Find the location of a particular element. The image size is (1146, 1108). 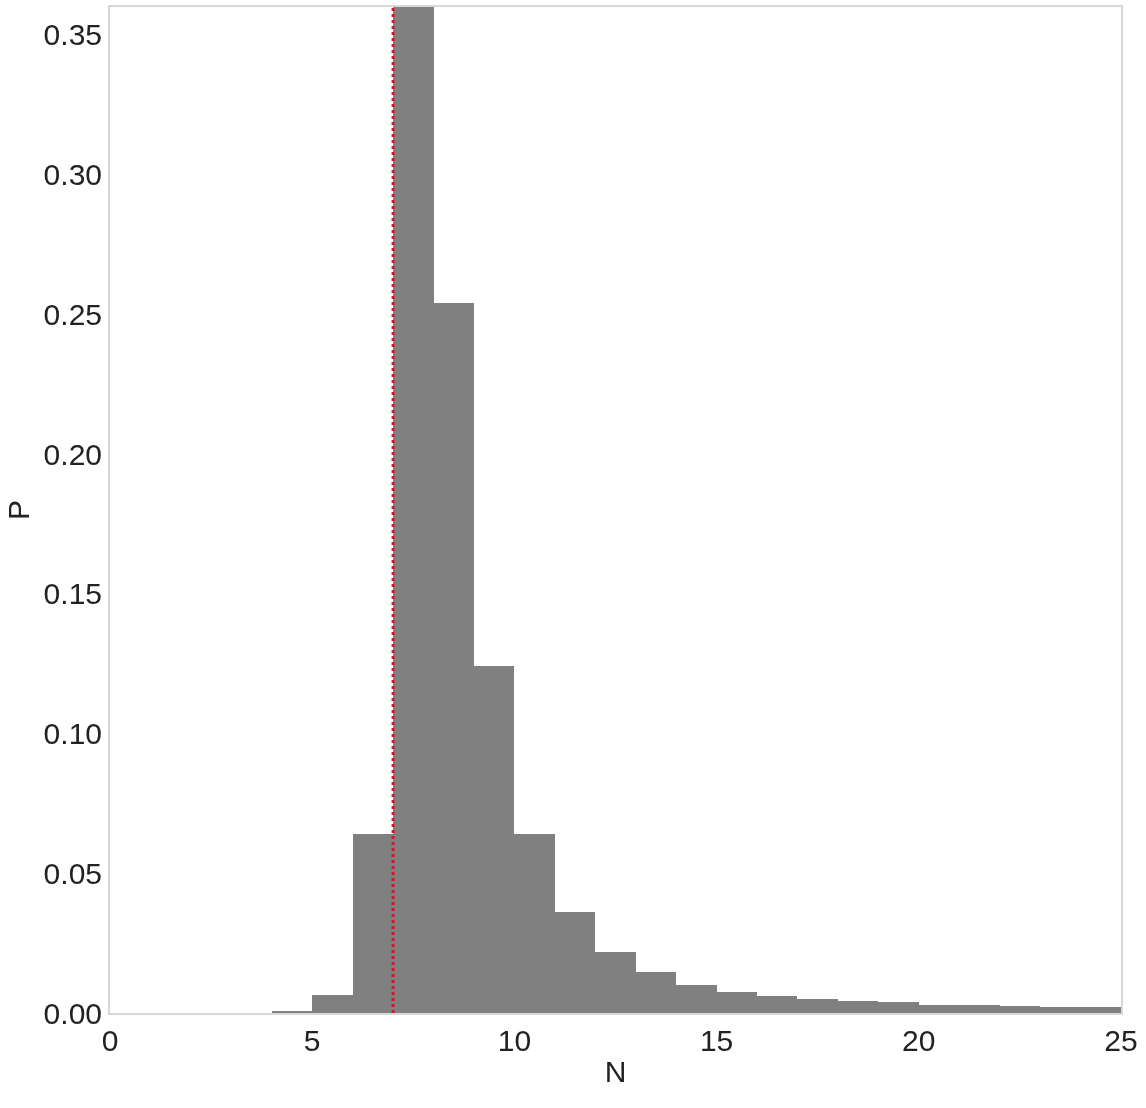

x-axis-title: N is located at coordinates (615, 1071).